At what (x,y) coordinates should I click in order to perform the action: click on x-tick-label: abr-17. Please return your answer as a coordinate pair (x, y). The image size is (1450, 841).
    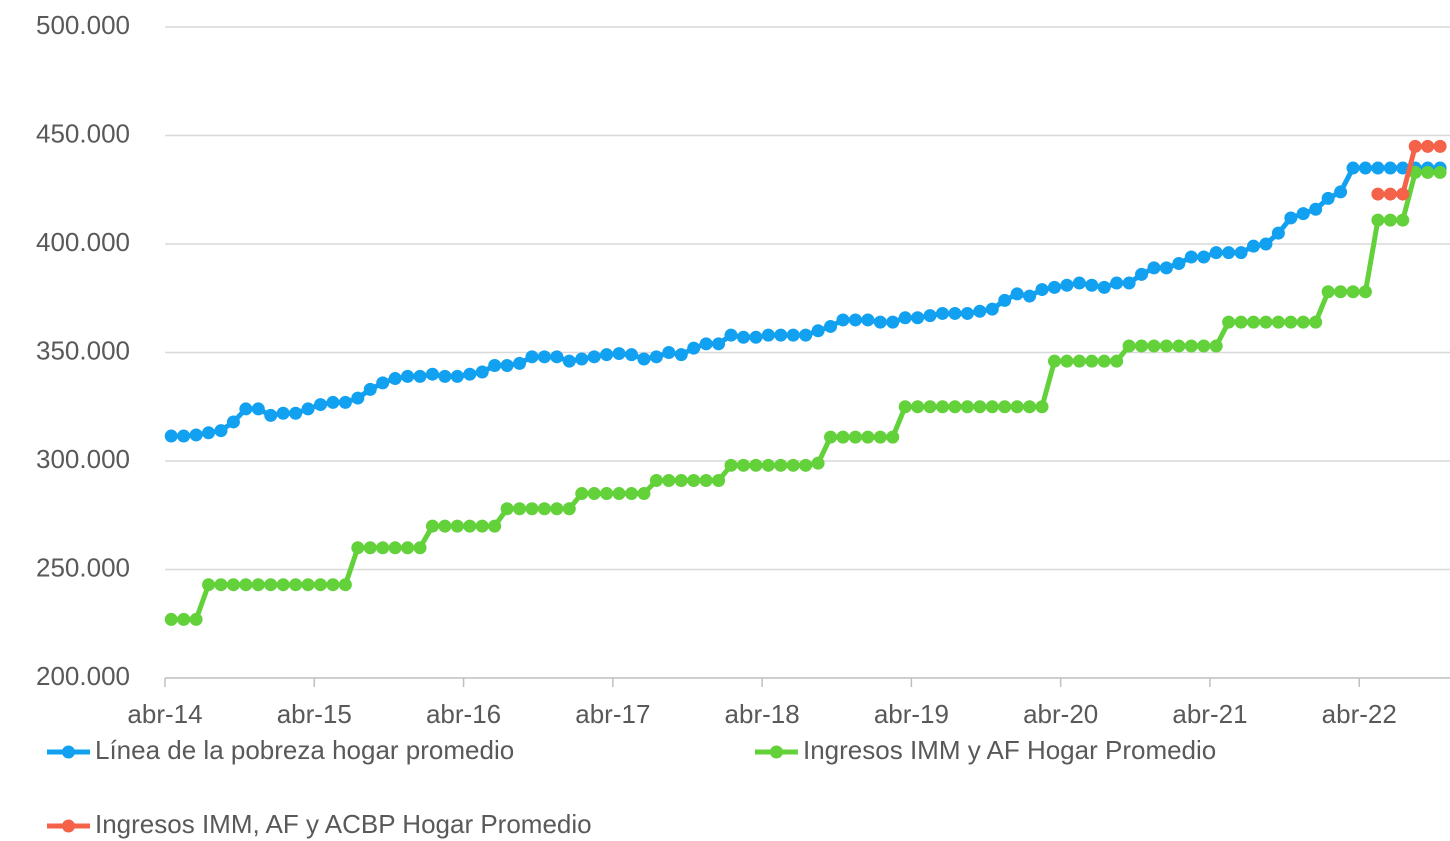
    Looking at the image, I should click on (612, 714).